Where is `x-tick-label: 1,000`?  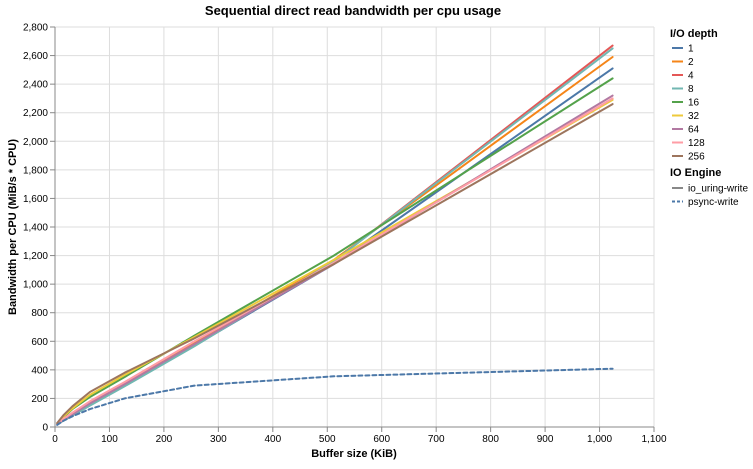 x-tick-label: 1,000 is located at coordinates (599, 439).